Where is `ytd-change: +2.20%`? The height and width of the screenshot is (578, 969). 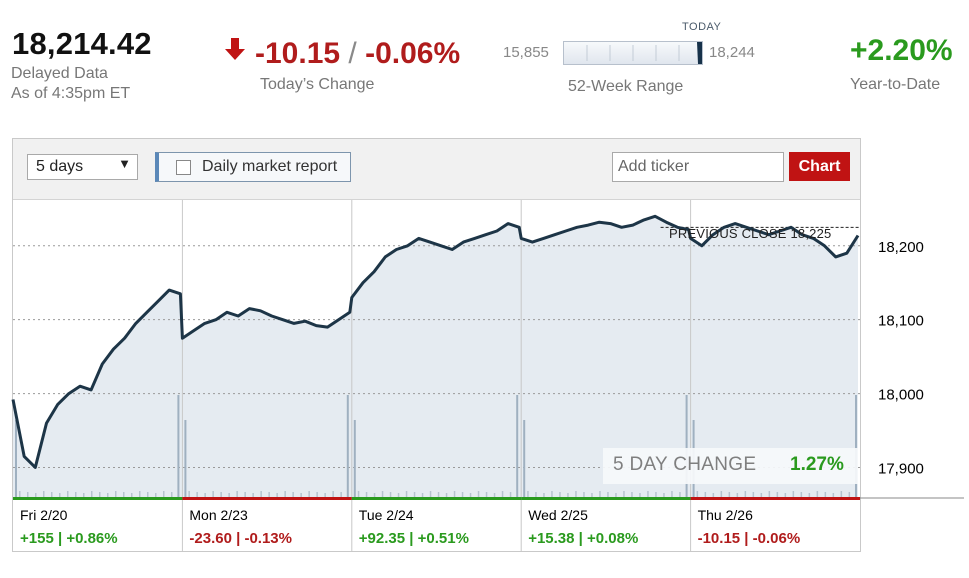
ytd-change: +2.20% is located at coordinates (901, 50).